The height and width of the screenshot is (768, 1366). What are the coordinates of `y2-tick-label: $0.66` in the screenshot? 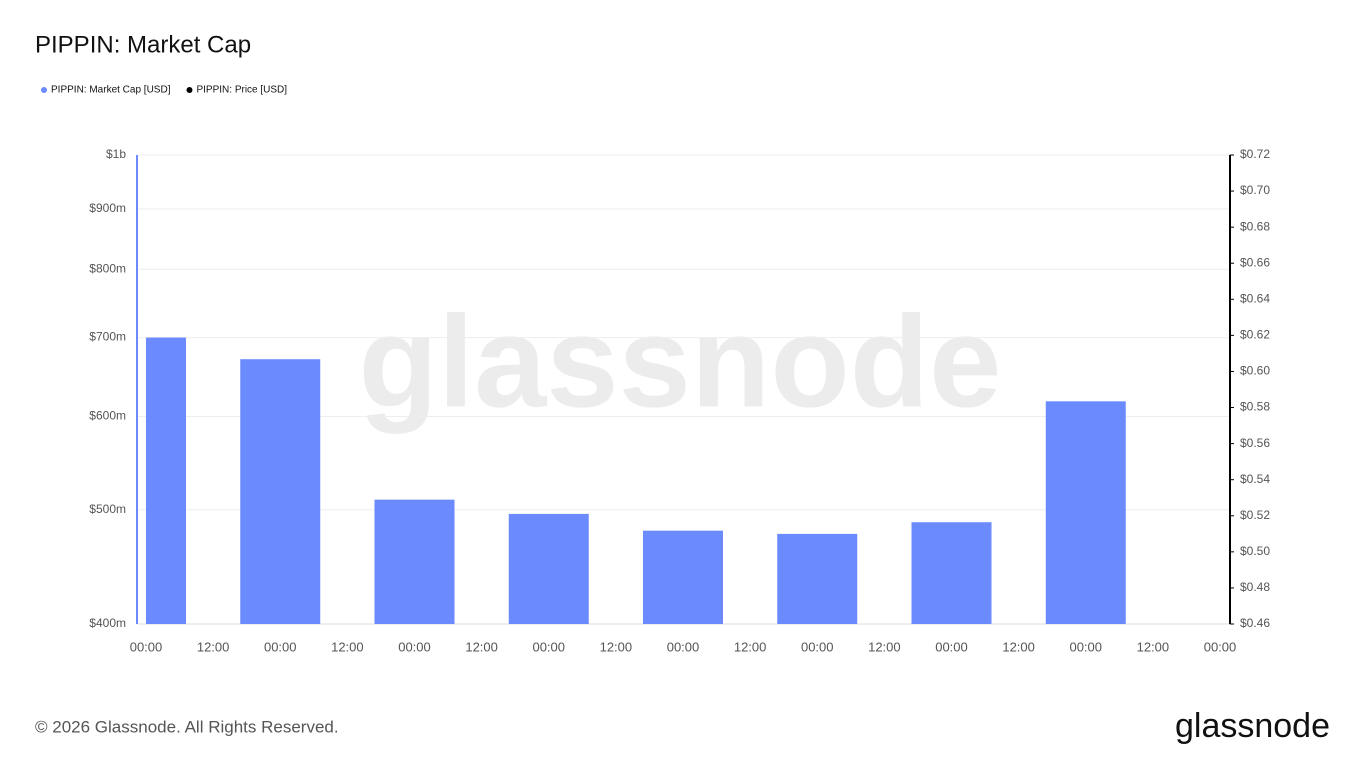 It's located at (1255, 262).